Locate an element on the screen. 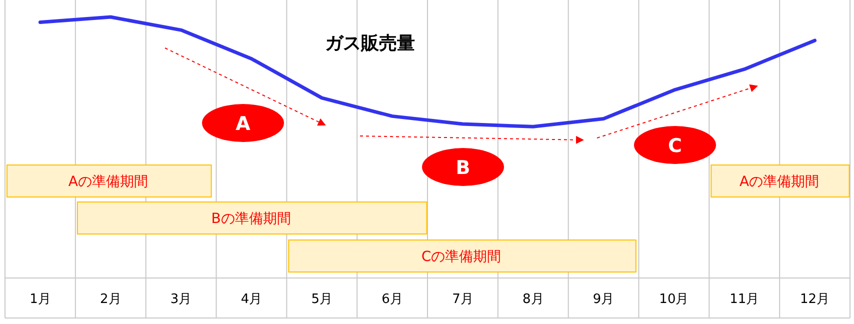  annotation: Bの準備期間 is located at coordinates (251, 219).